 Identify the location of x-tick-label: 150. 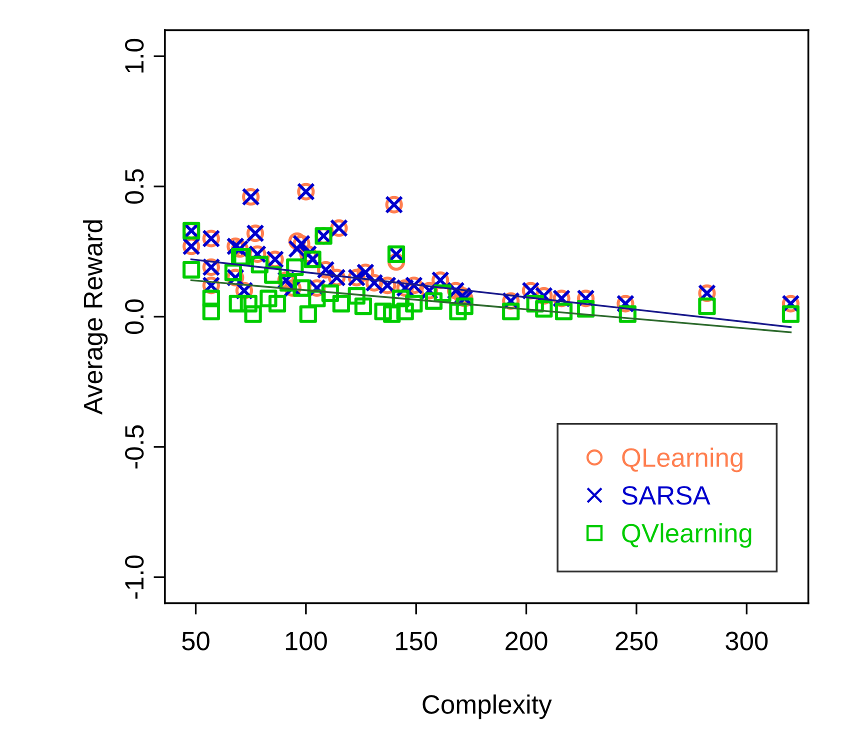
(417, 641).